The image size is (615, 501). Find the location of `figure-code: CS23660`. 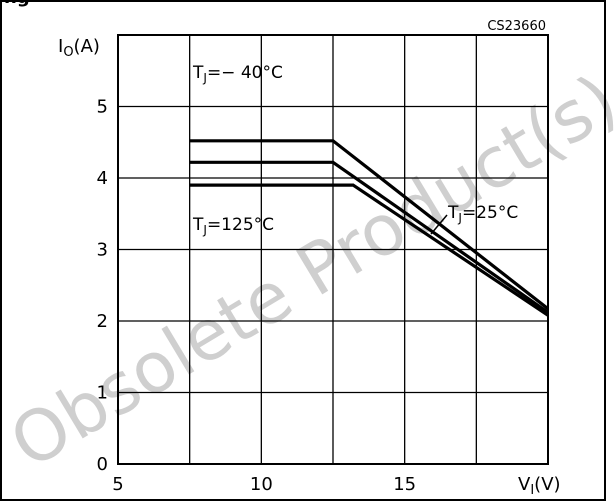

figure-code: CS23660 is located at coordinates (516, 26).